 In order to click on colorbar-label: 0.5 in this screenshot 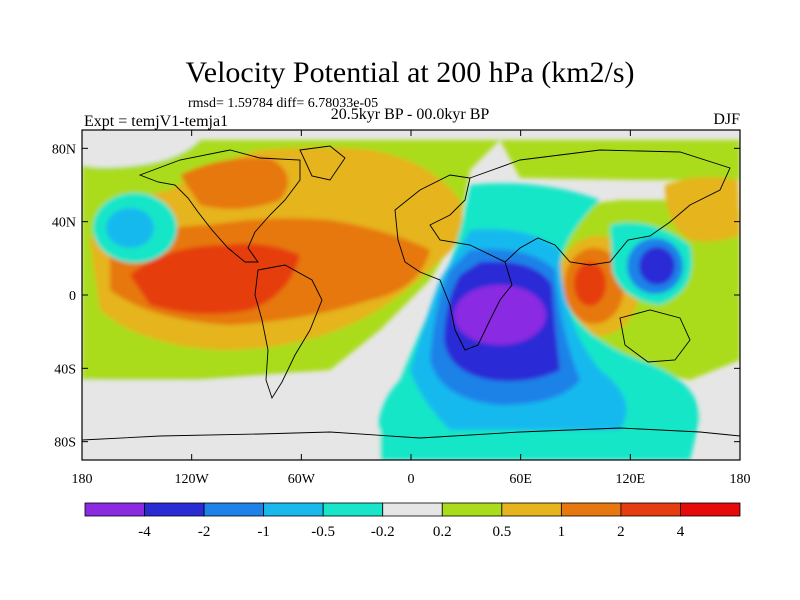, I will do `click(501, 532)`.